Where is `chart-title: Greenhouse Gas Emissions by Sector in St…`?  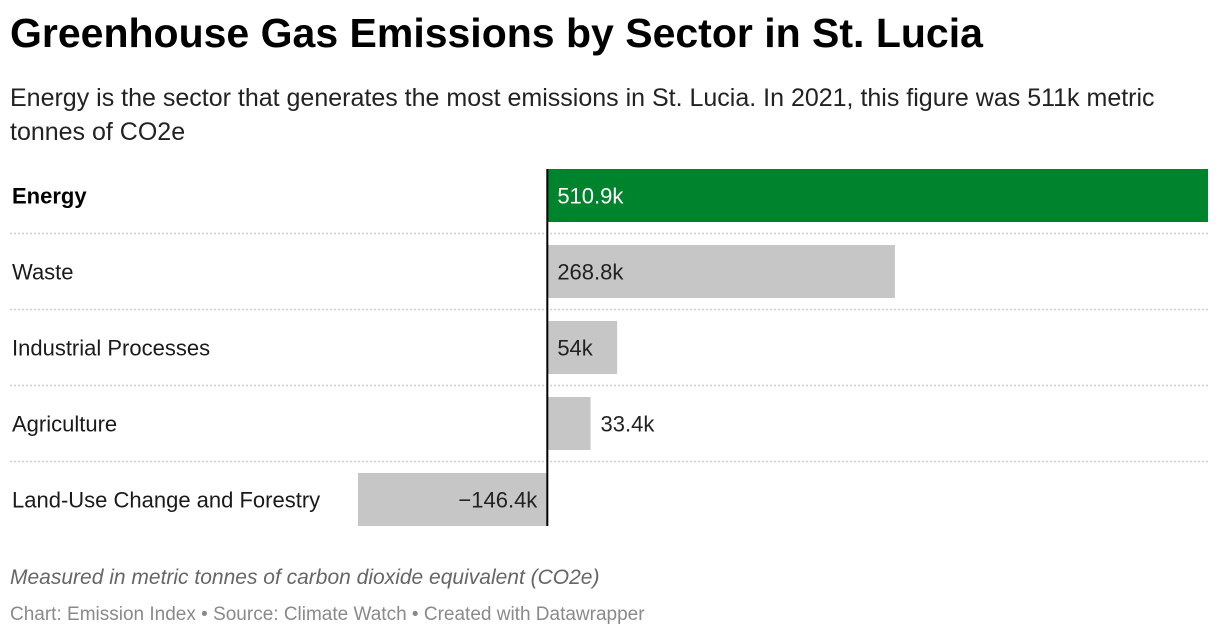
chart-title: Greenhouse Gas Emissions by Sector in St… is located at coordinates (496, 33).